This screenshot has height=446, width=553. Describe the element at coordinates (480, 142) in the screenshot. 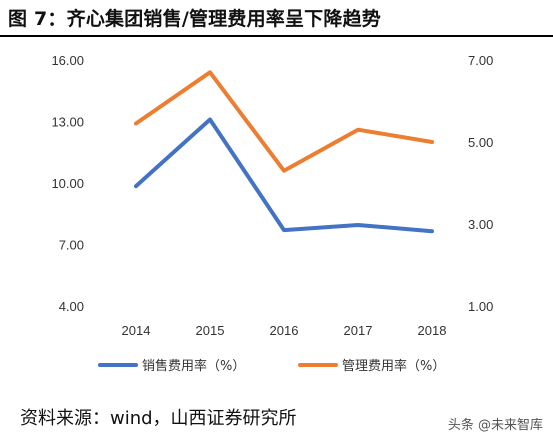

I see `right-y-tick-label: 5.00` at that location.